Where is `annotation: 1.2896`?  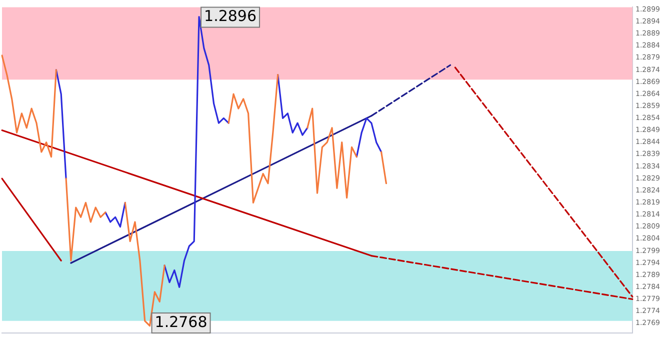
annotation: 1.2896 is located at coordinates (230, 16).